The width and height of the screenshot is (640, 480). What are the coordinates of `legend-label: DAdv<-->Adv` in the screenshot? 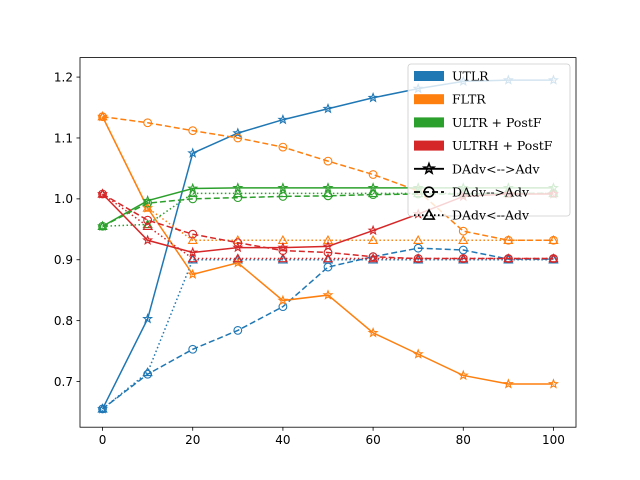 It's located at (496, 168).